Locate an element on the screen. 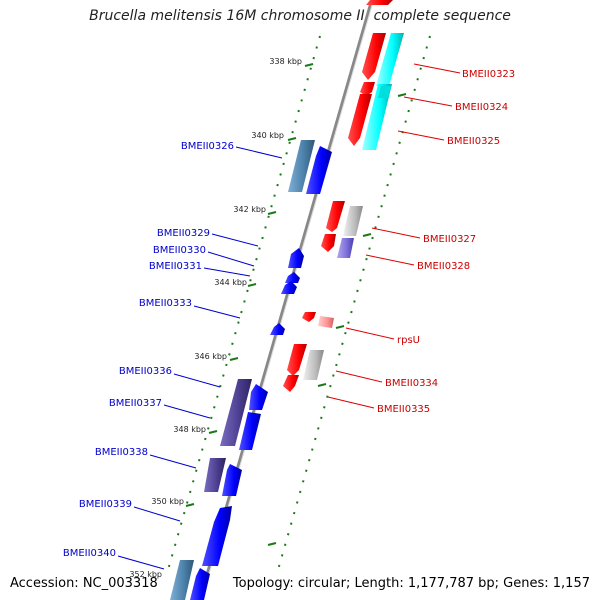  gene-arrow-bmeii0333 is located at coordinates (277, 329).